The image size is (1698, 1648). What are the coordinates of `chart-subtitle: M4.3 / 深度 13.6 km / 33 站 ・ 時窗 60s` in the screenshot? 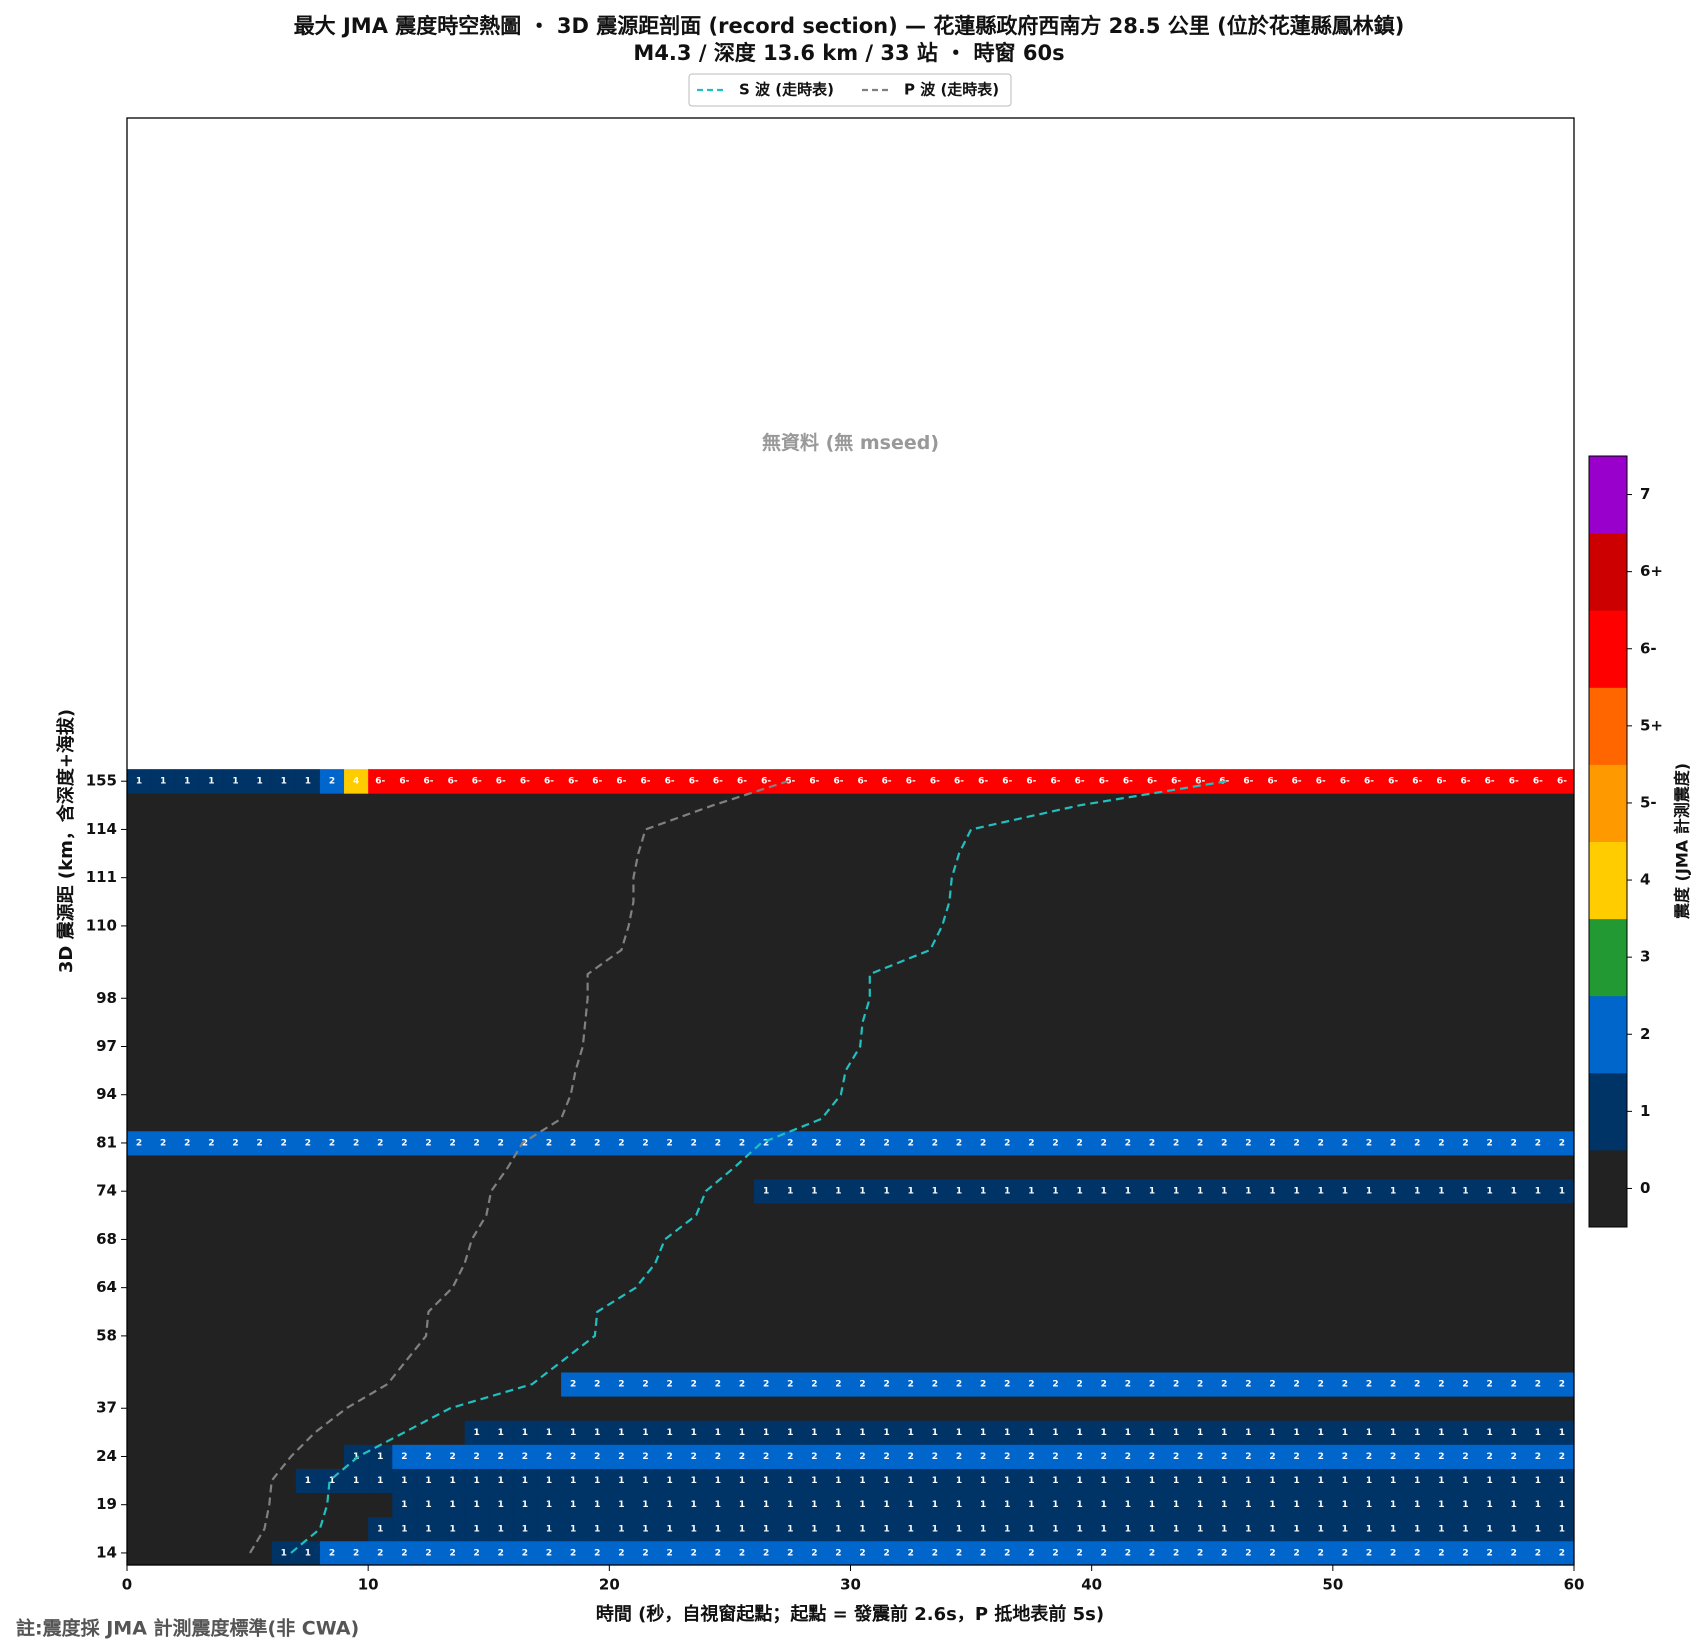 It's located at (848, 53).